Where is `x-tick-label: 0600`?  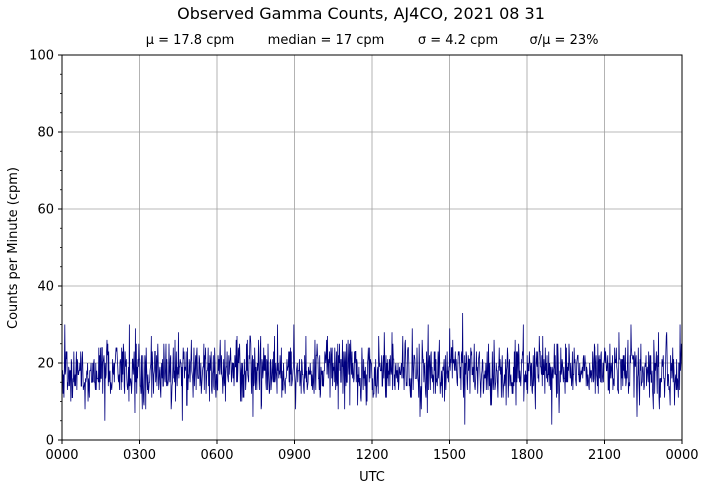
x-tick-label: 0600 is located at coordinates (216, 455).